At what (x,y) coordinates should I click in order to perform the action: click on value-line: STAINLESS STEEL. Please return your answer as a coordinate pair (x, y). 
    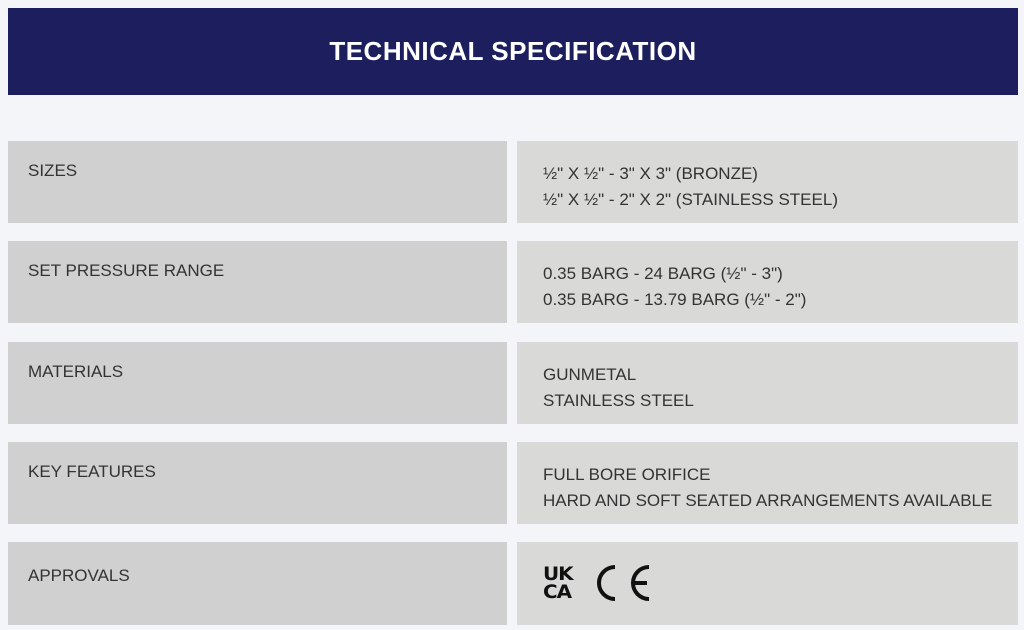
    Looking at the image, I should click on (618, 400).